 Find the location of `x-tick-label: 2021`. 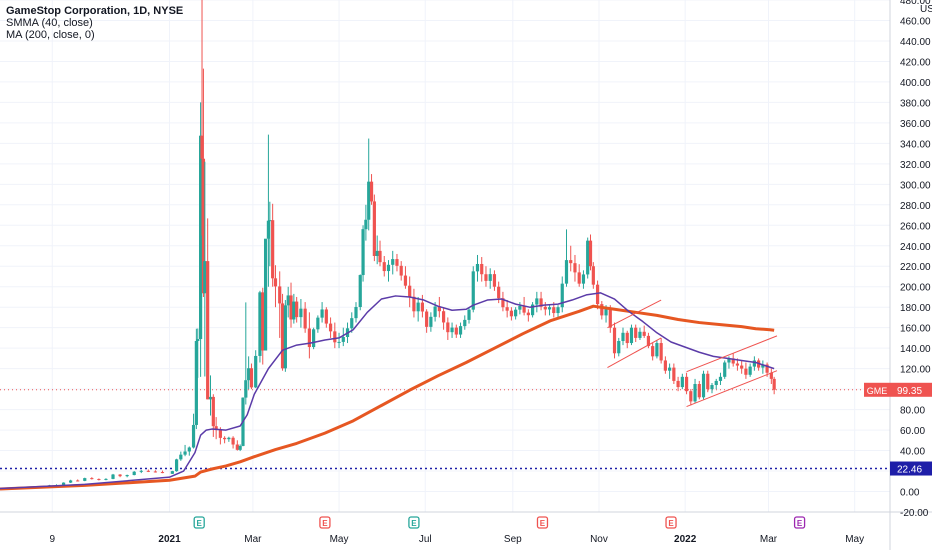

x-tick-label: 2021 is located at coordinates (169, 539).